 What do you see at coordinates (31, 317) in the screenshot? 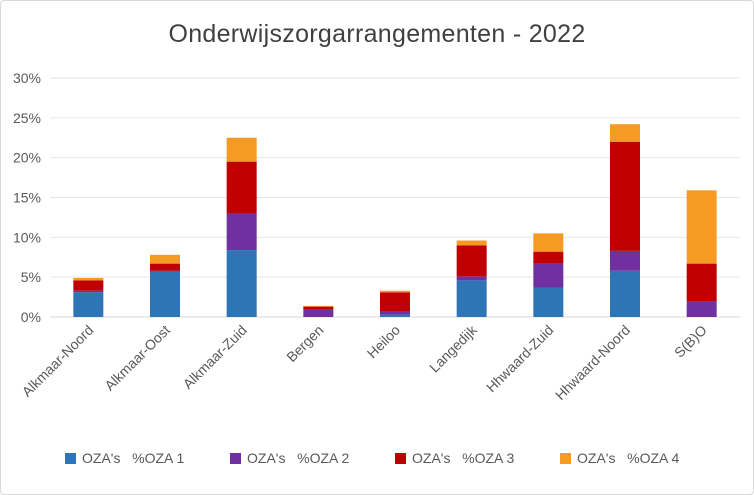
I see `y-tick-label: 0%` at bounding box center [31, 317].